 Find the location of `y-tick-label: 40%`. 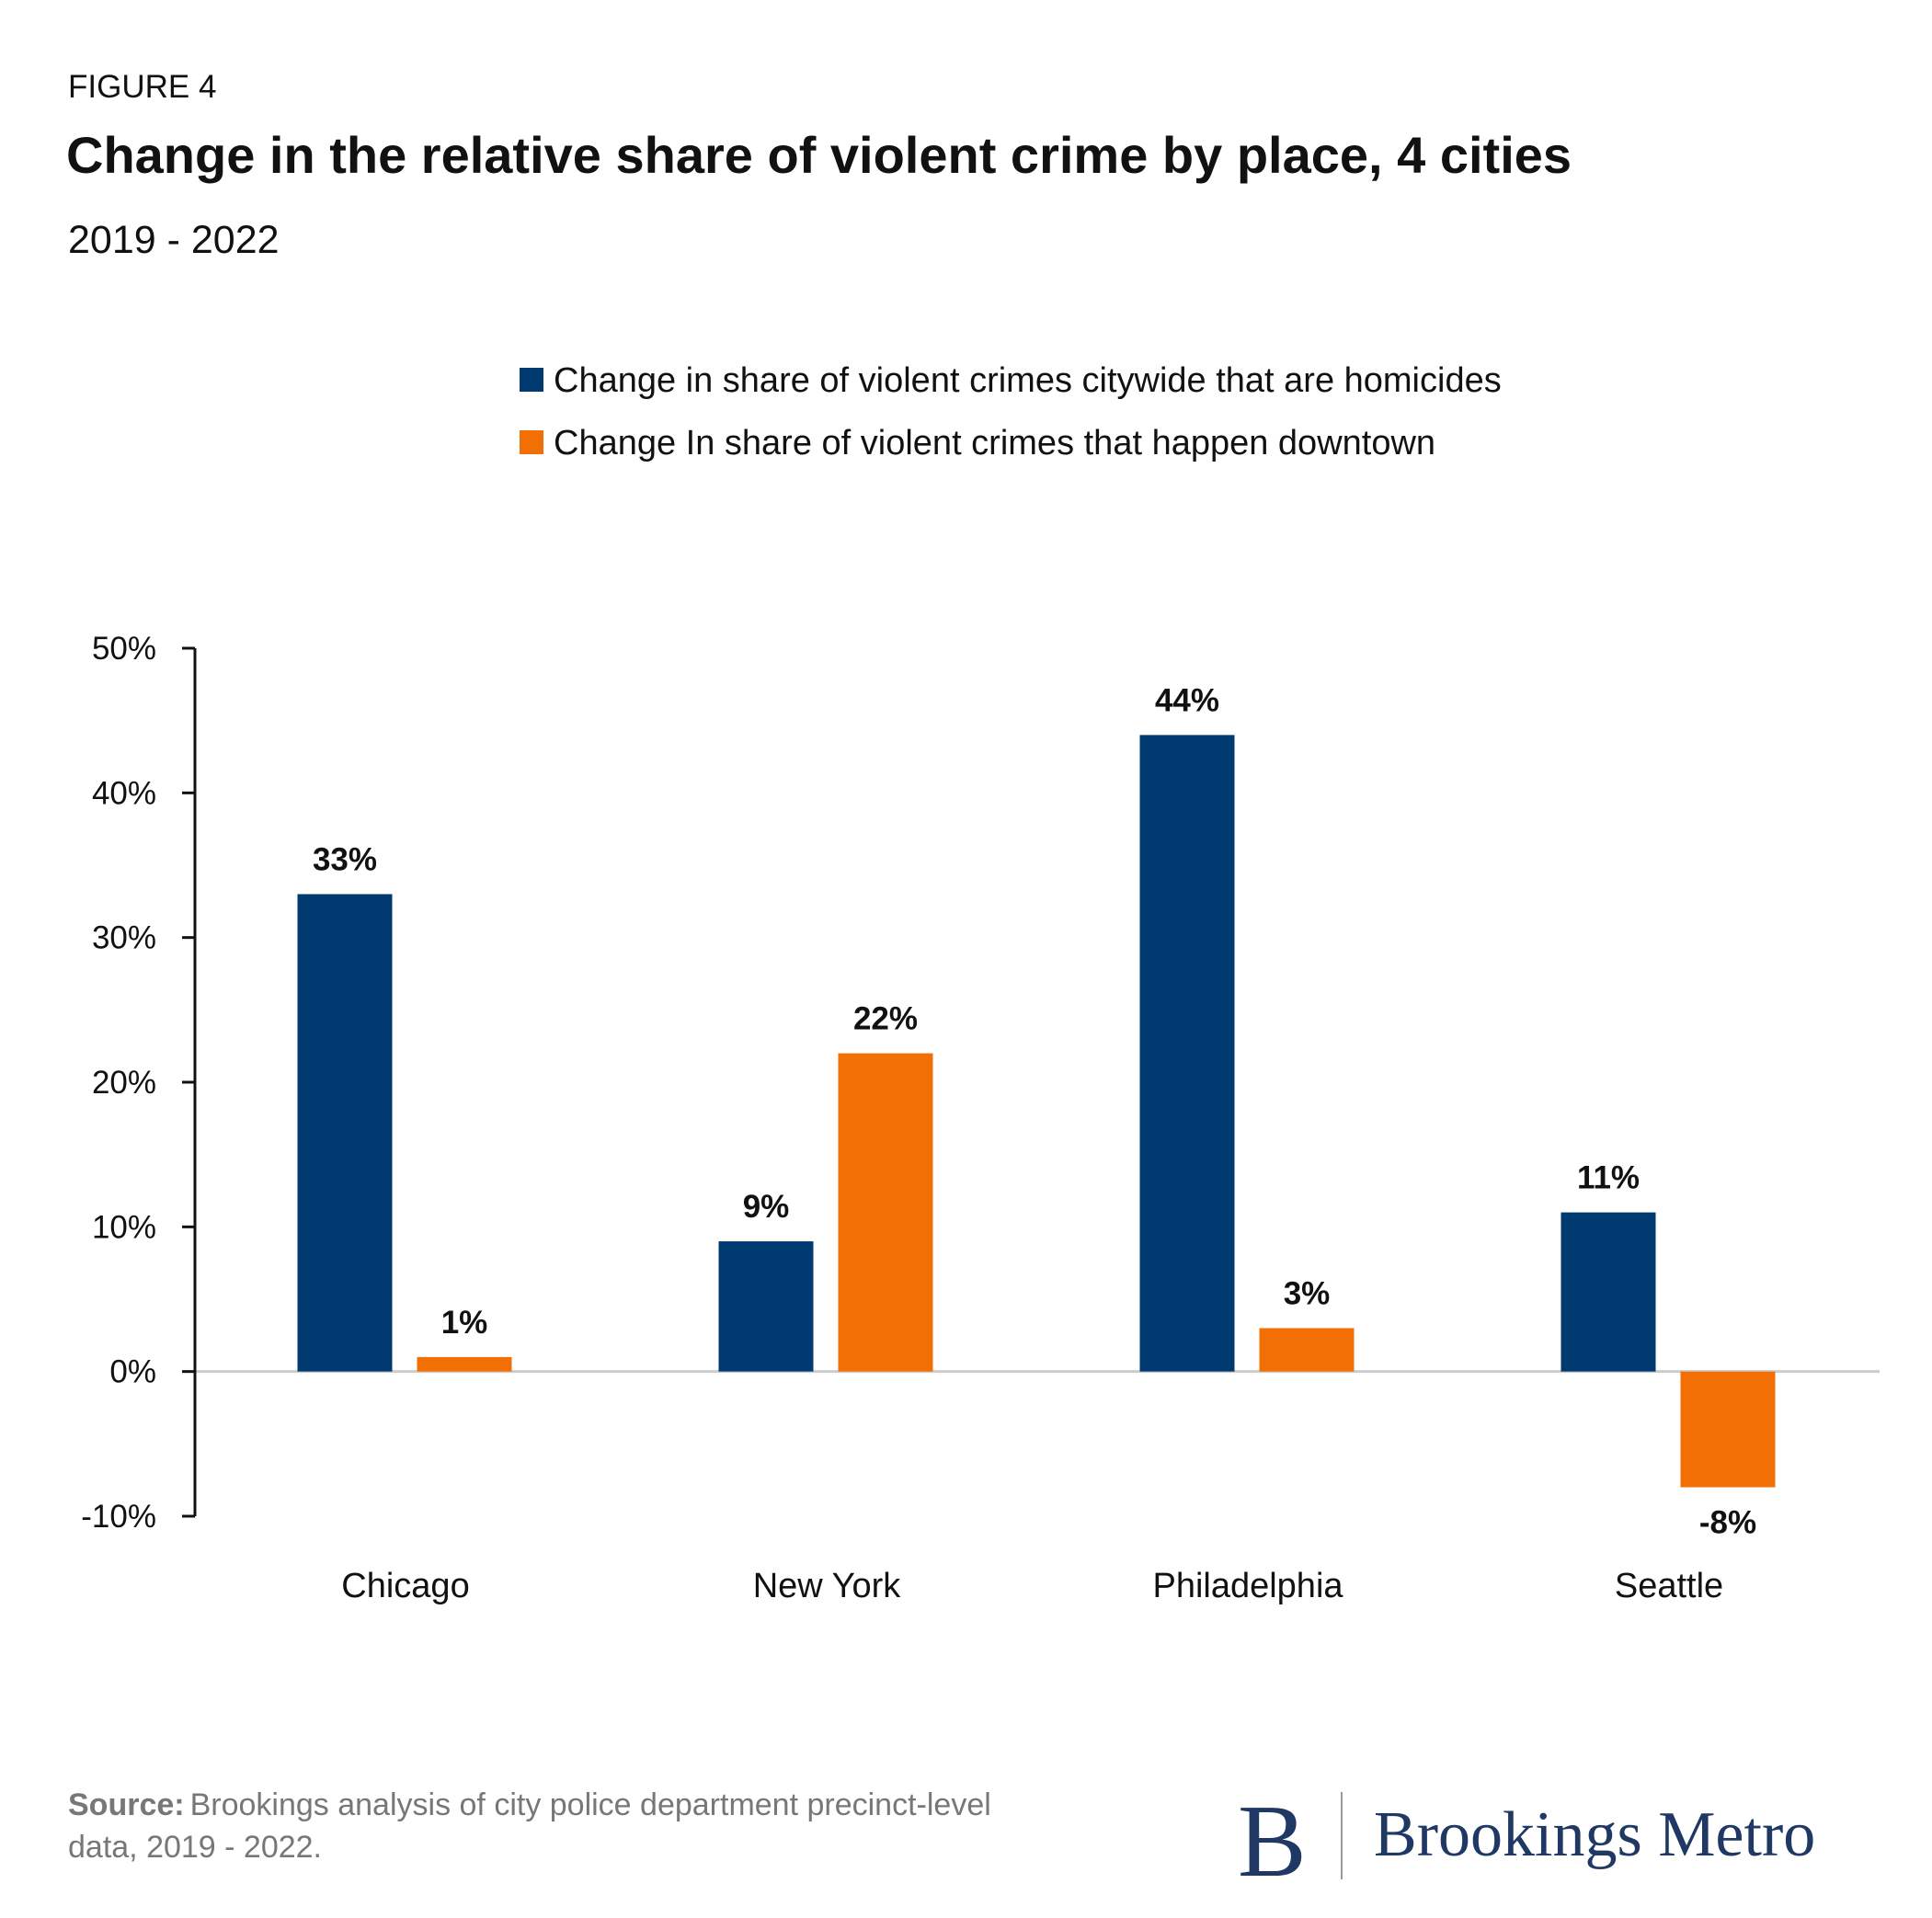

y-tick-label: 40% is located at coordinates (124, 793).